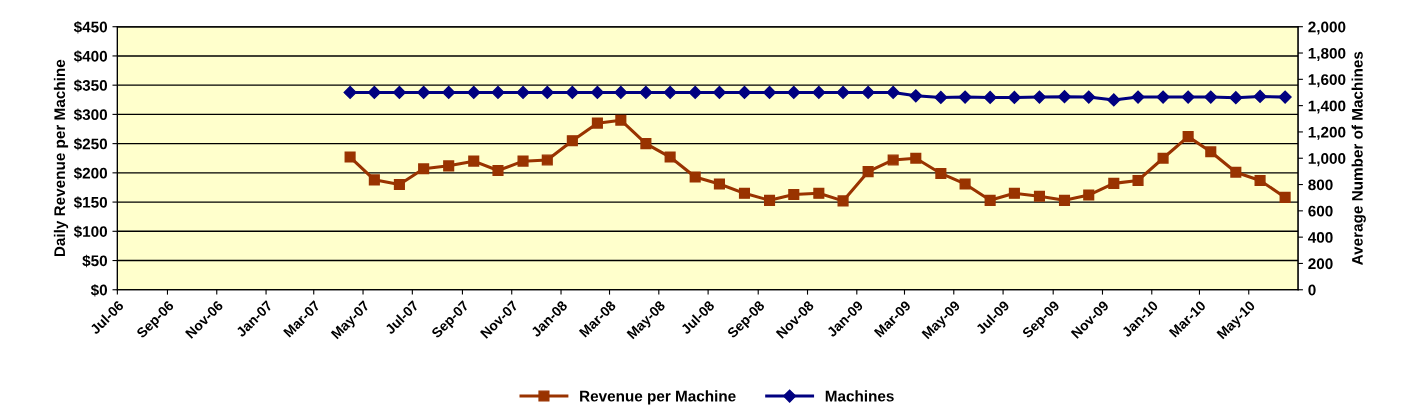  What do you see at coordinates (95, 261) in the screenshot?
I see `y-tick-label: $50` at bounding box center [95, 261].